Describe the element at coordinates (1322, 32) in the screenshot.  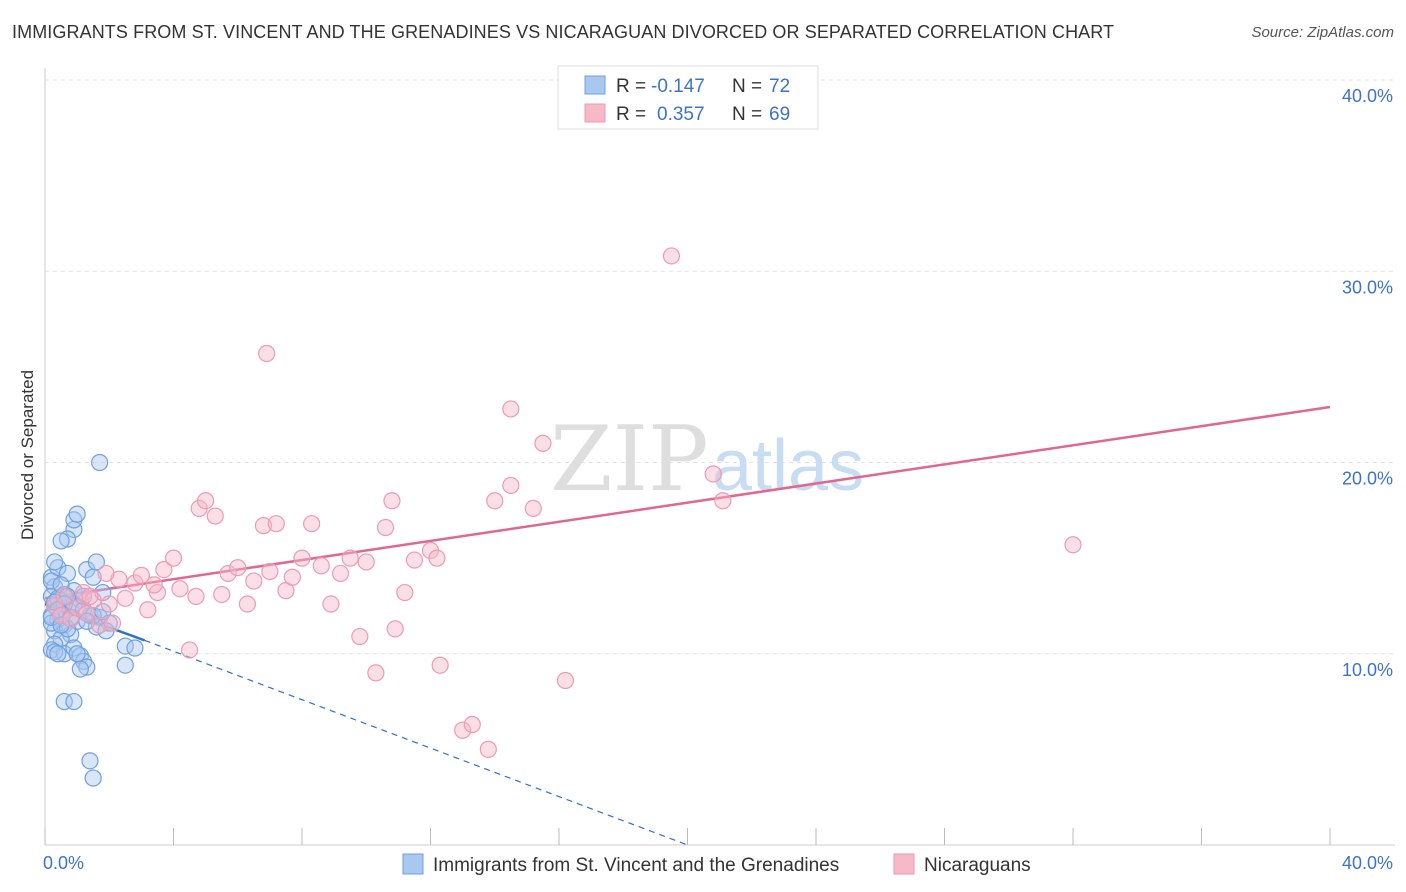
I see `source-credit: Source: ZipAtlas.com` at that location.